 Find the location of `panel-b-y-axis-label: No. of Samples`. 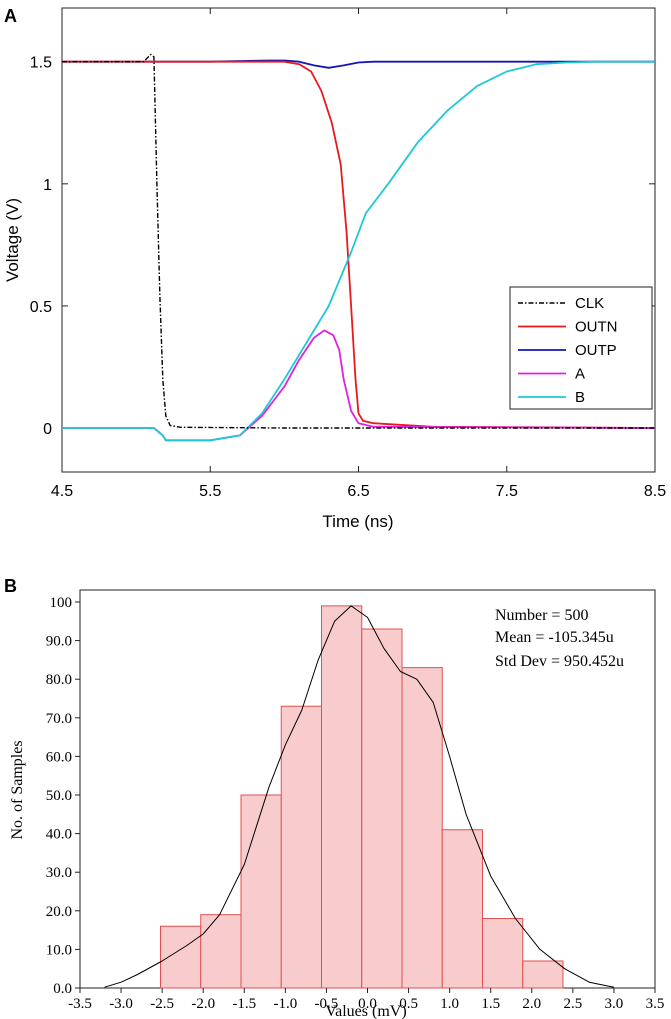

panel-b-y-axis-label: No. of Samples is located at coordinates (17, 789).